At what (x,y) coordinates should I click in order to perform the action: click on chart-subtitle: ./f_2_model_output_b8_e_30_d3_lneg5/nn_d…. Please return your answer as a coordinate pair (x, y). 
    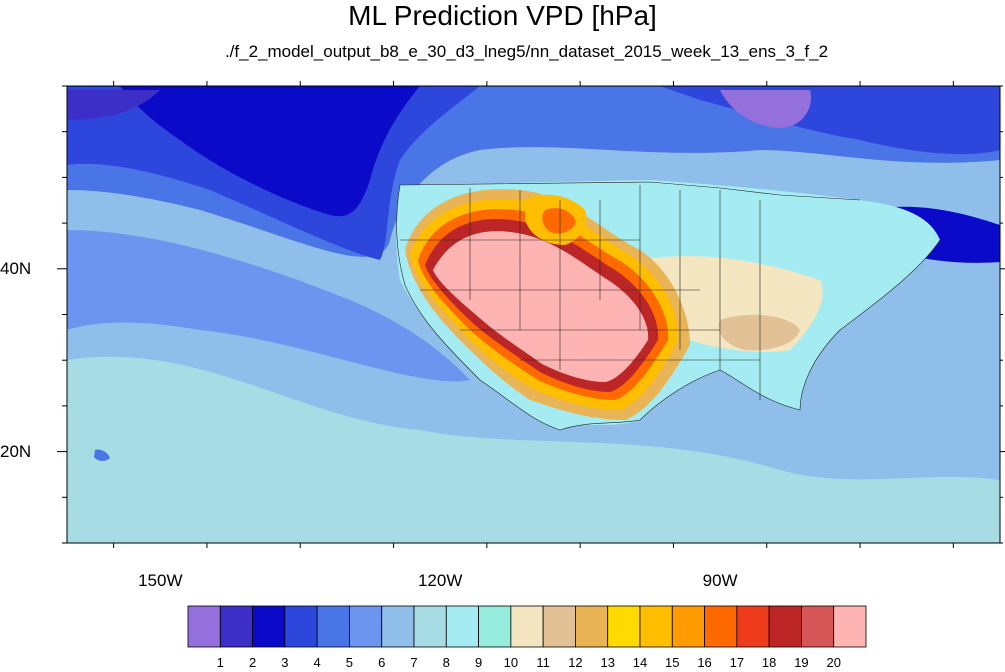
    Looking at the image, I should click on (526, 51).